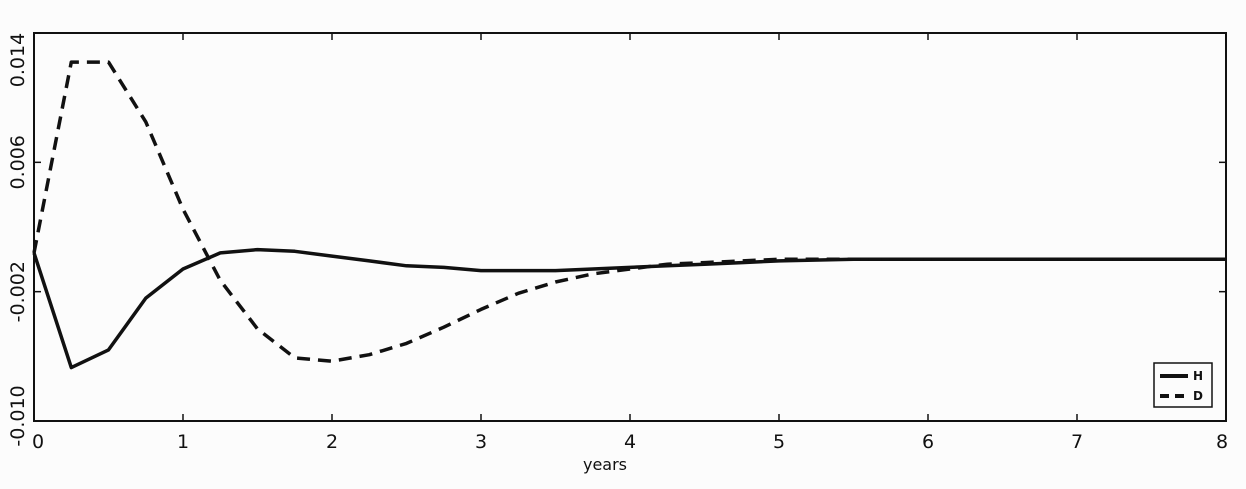 The width and height of the screenshot is (1246, 489). I want to click on y-tick-label: -0.002, so click(18, 291).